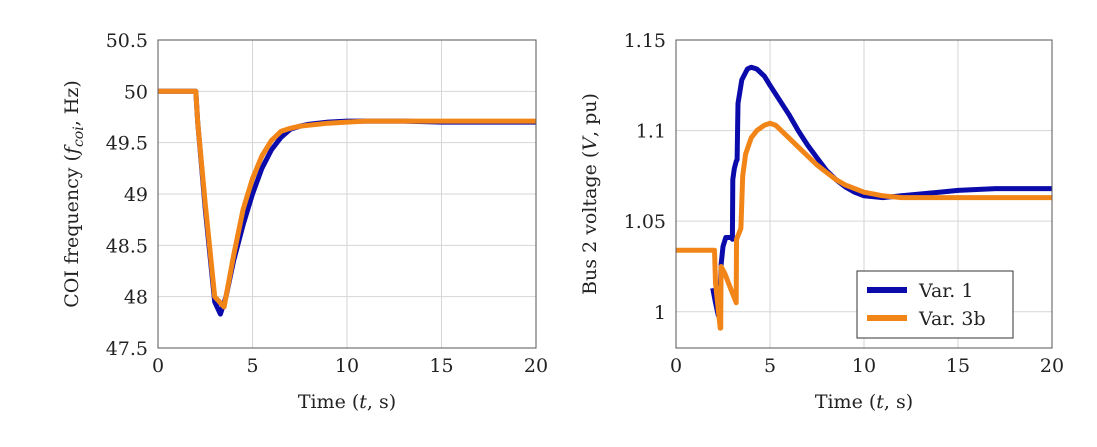 This screenshot has width=1097, height=447. Describe the element at coordinates (136, 92) in the screenshot. I see `y-tick-label: 50` at that location.